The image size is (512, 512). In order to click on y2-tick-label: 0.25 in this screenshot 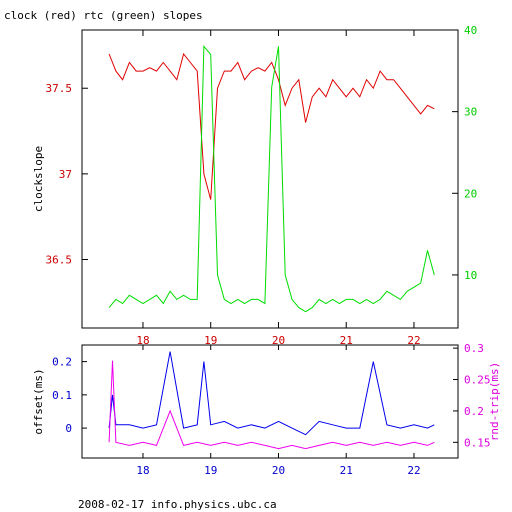, I will do `click(477, 380)`.